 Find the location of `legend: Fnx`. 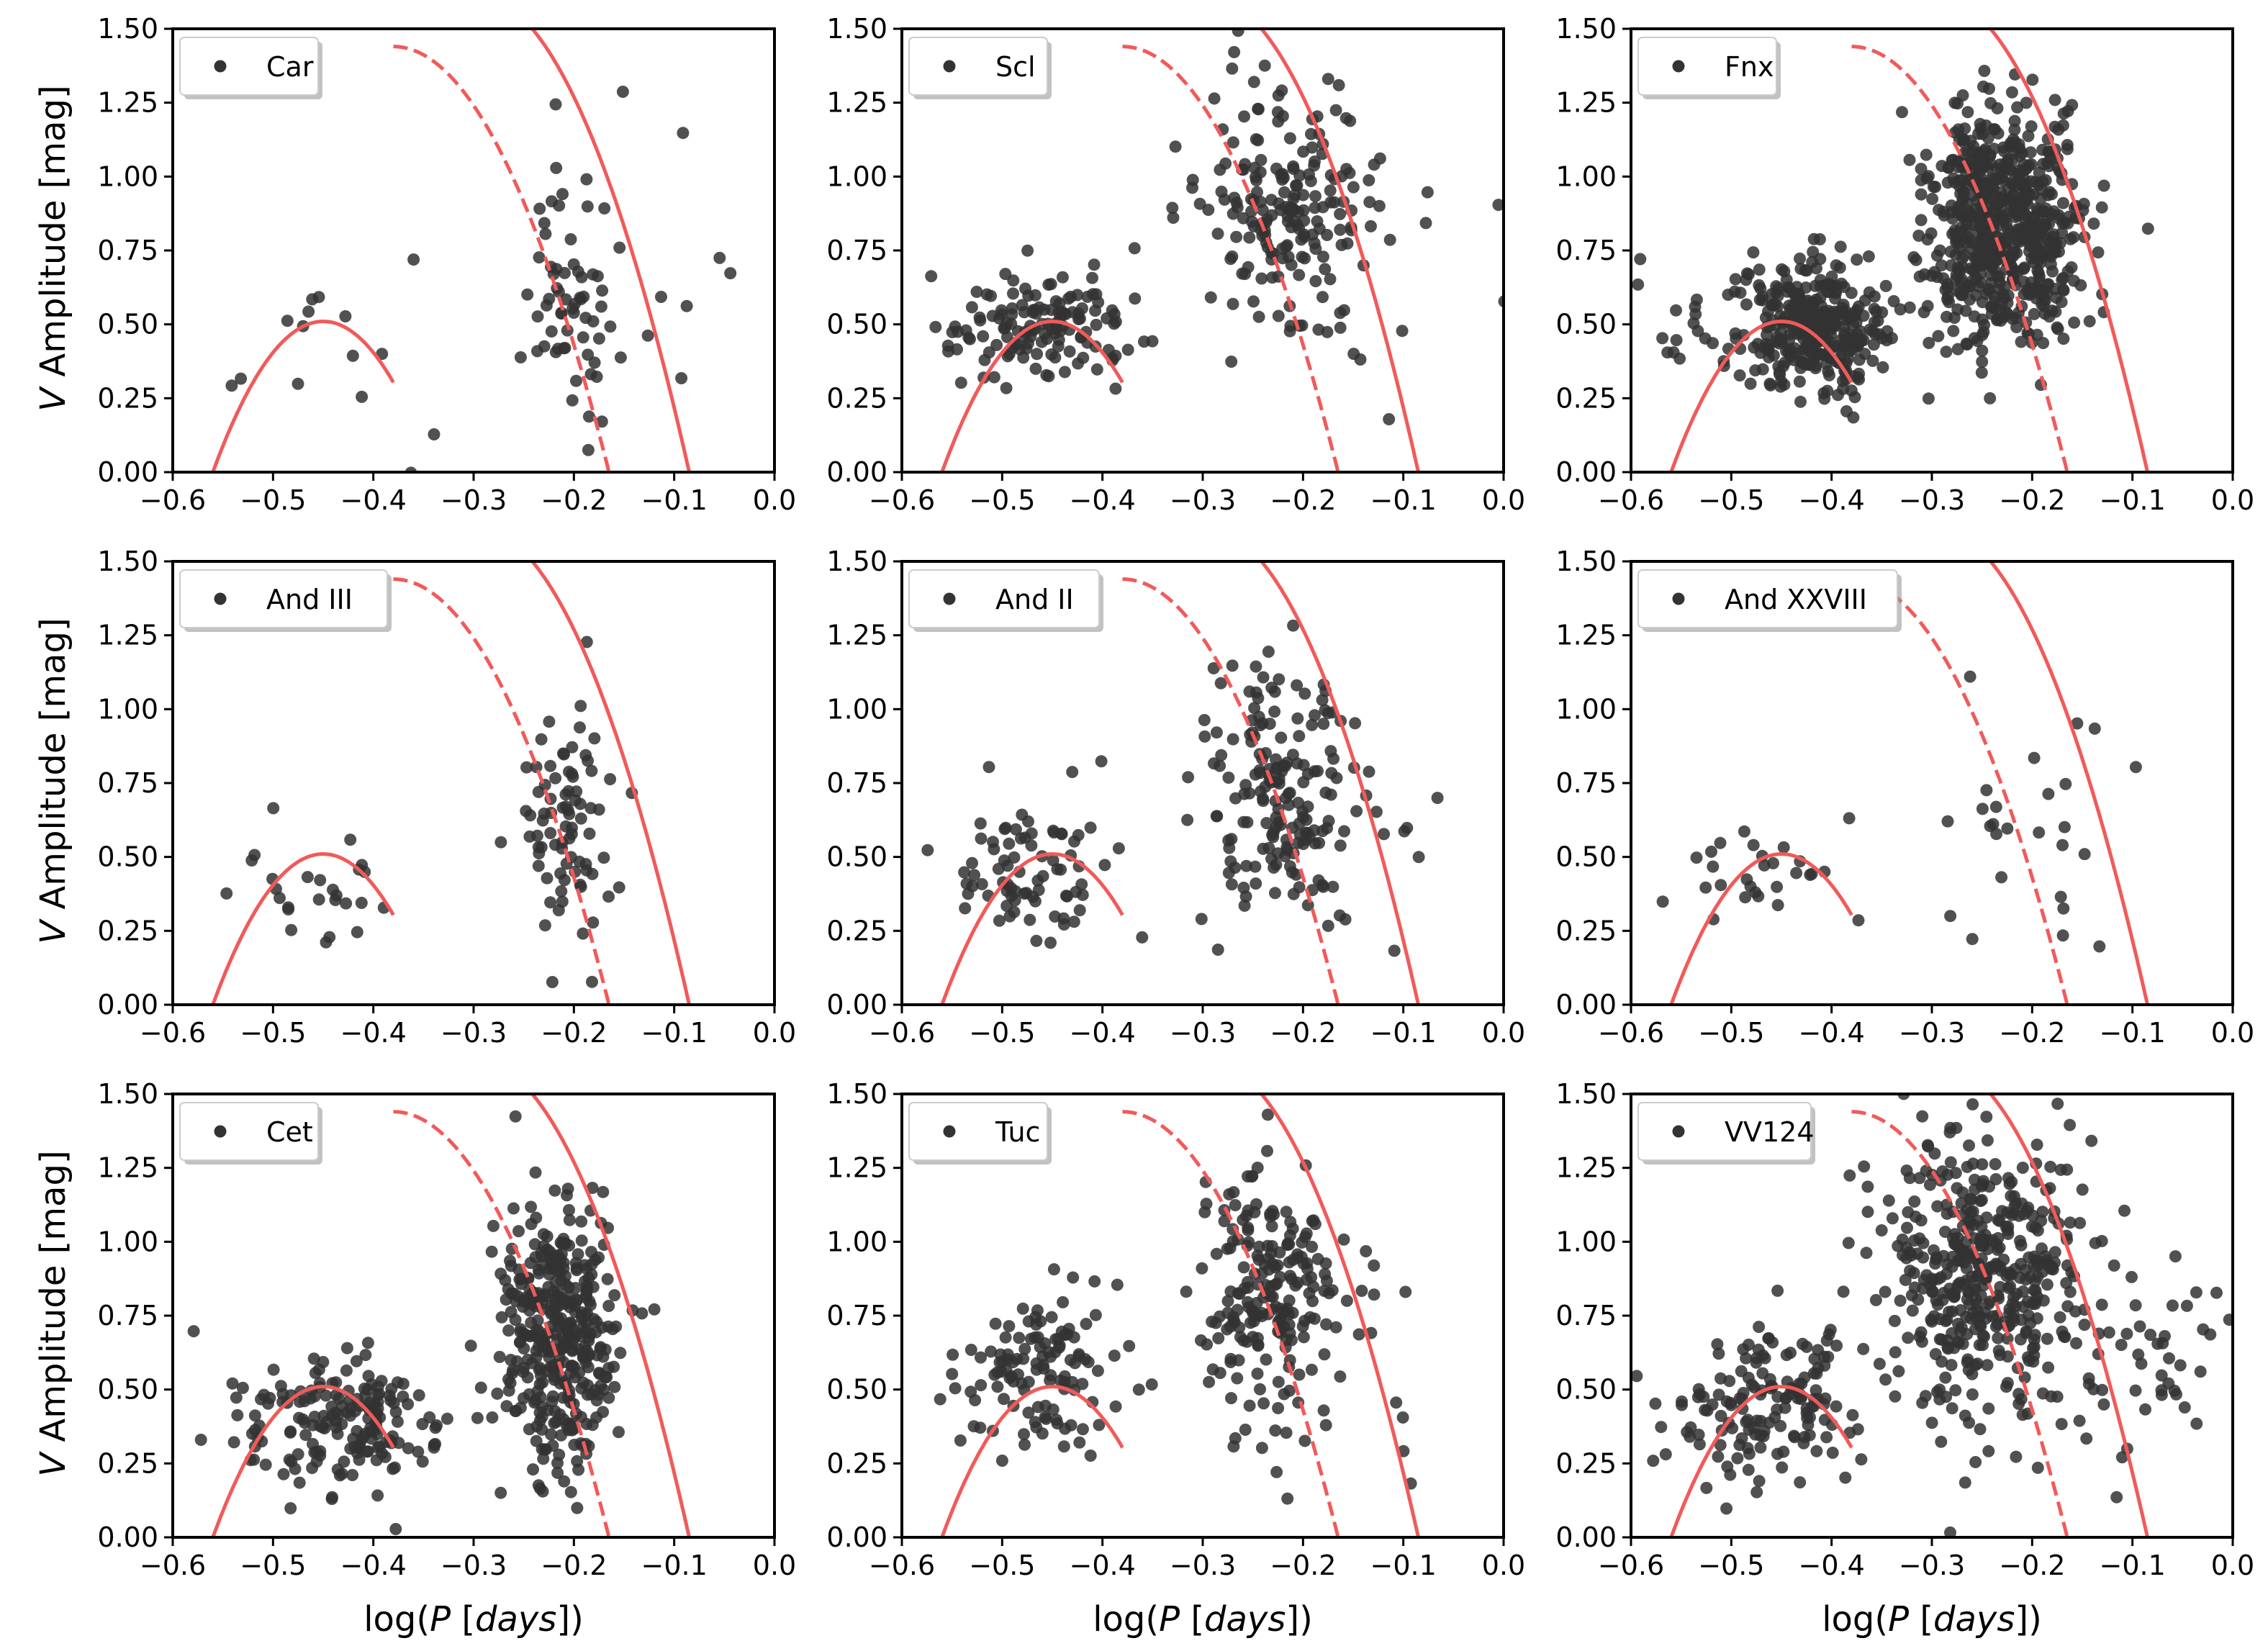

legend: Fnx is located at coordinates (1709, 68).